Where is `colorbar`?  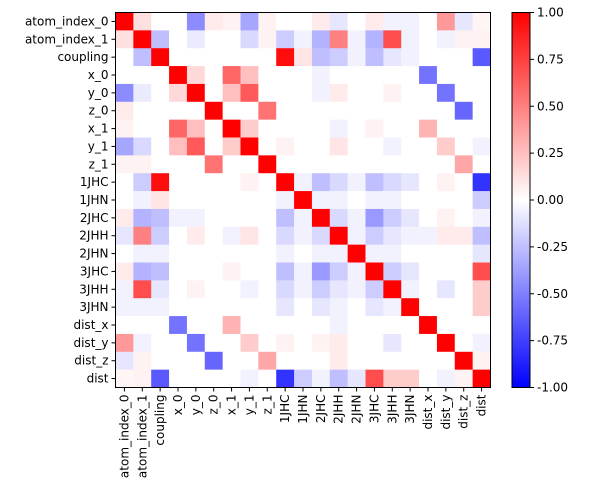 colorbar is located at coordinates (521, 200).